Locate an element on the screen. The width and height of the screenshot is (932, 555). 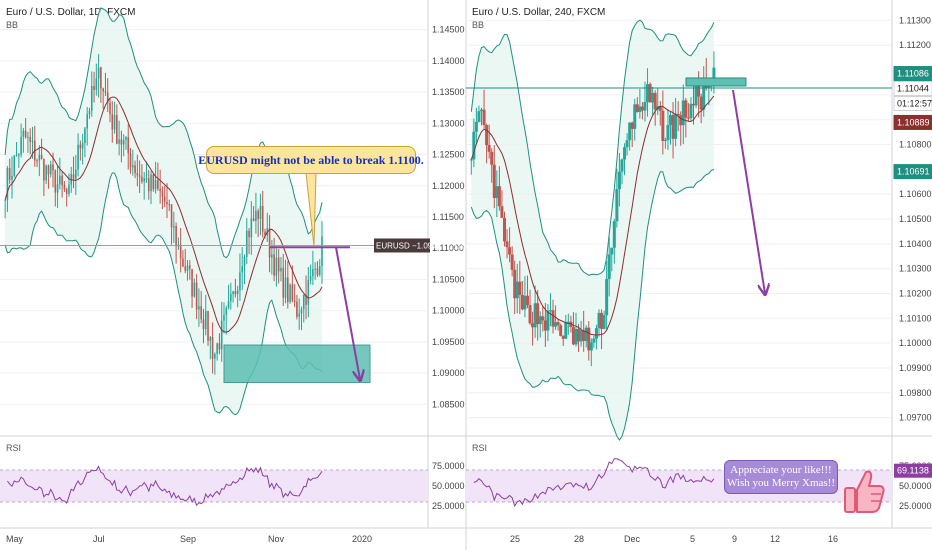
support-zone is located at coordinates (297, 364).